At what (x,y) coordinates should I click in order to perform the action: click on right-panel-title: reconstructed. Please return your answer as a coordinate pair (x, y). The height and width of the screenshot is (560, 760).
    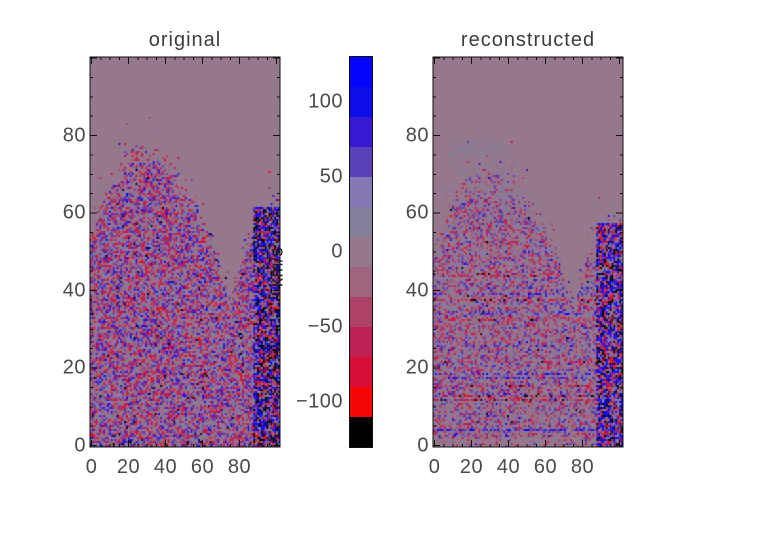
    Looking at the image, I should click on (528, 40).